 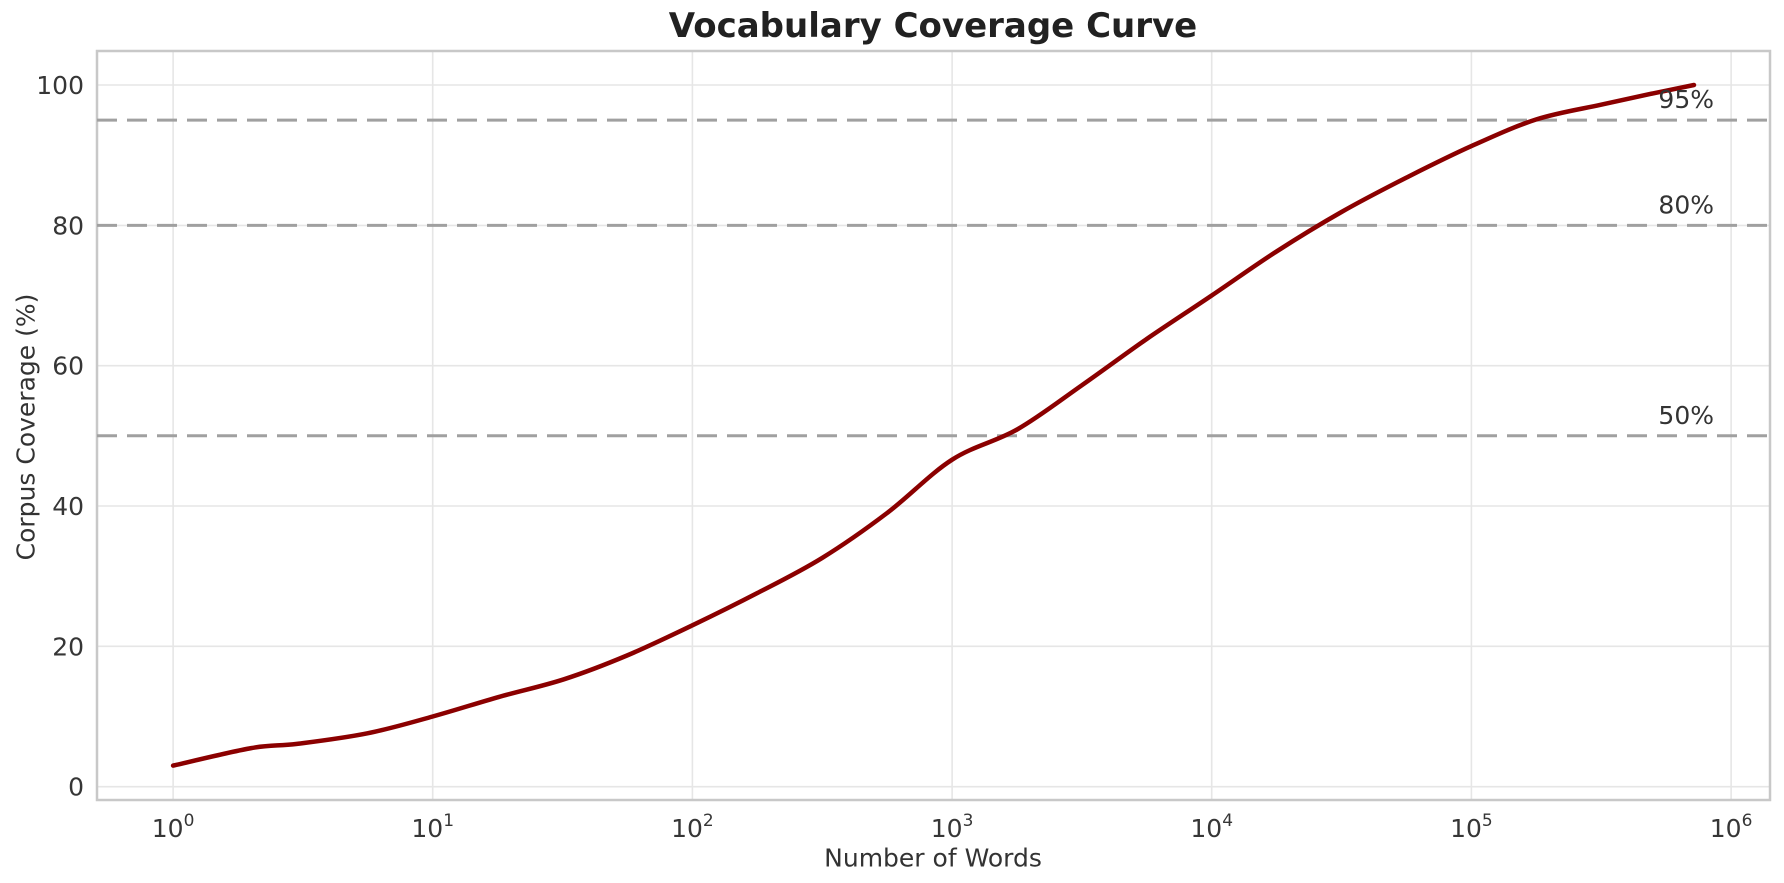 I want to click on x-tick-label-1e0: 10⁰, so click(x=173, y=827).